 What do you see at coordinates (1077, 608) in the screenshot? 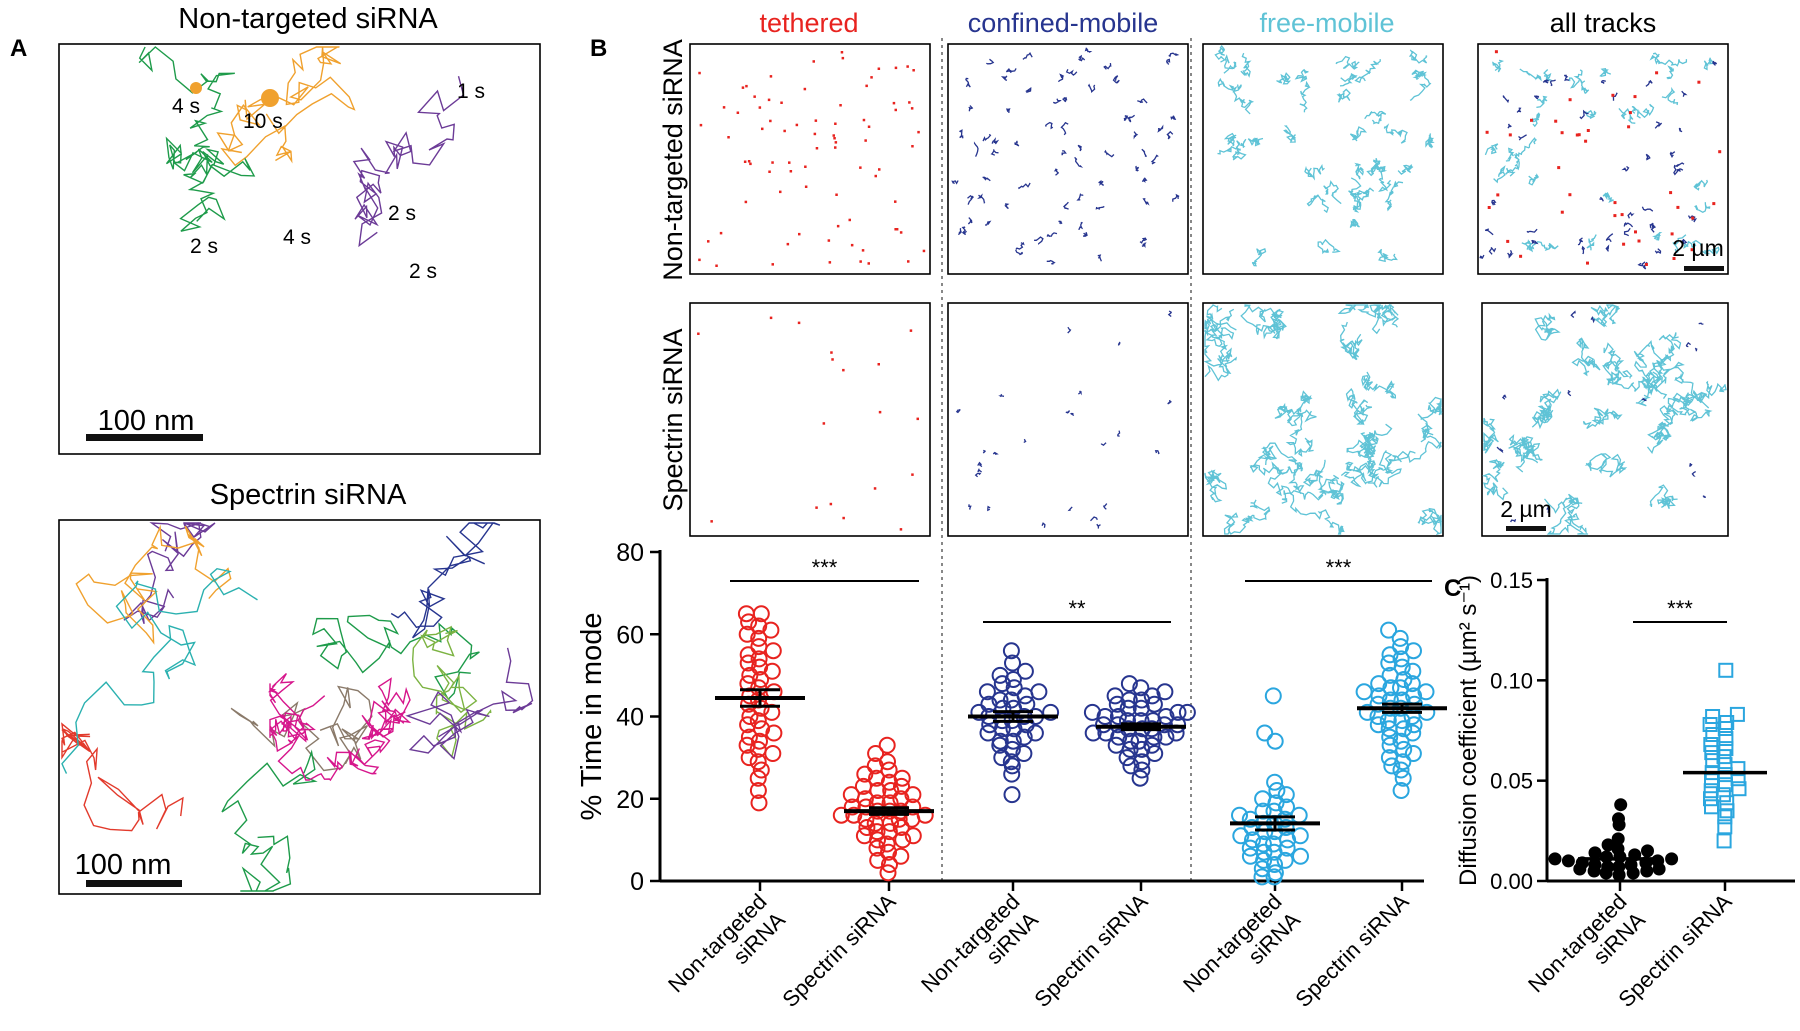
I see `significance-stars-b: **` at bounding box center [1077, 608].